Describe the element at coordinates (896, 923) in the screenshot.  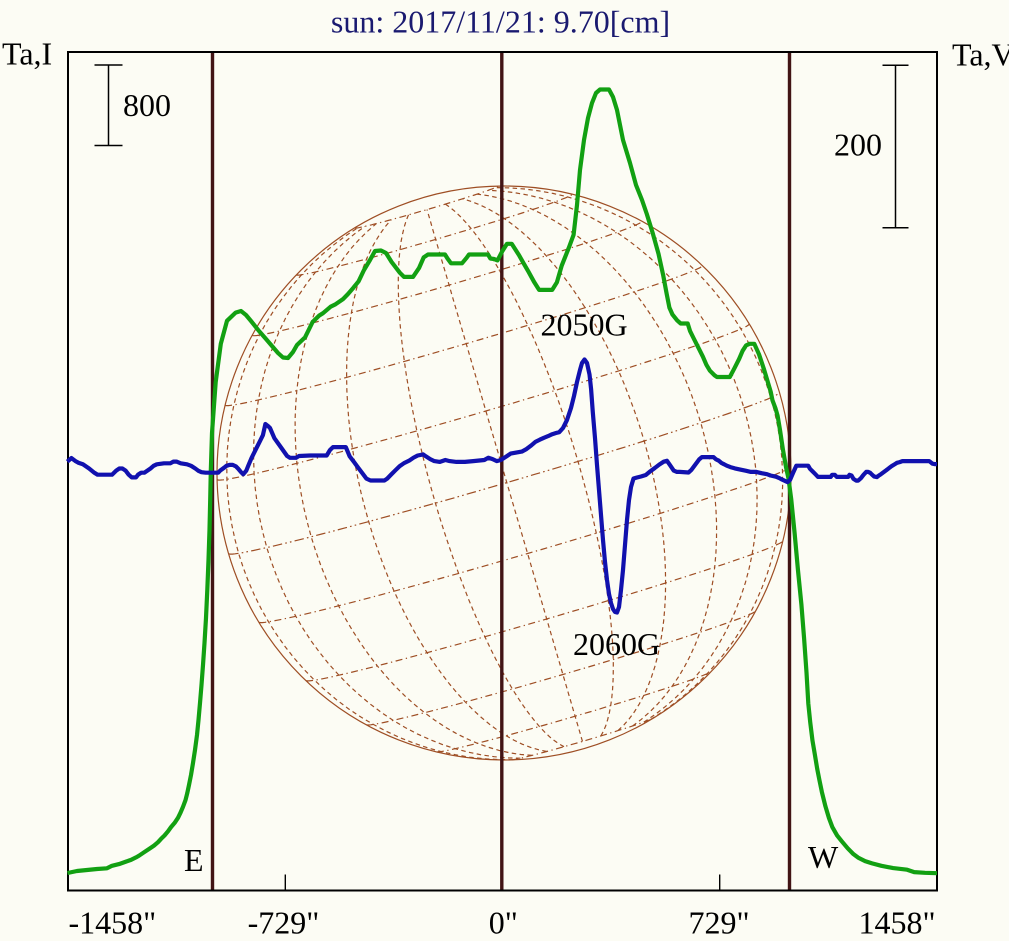
I see `svg-text: 1458"` at that location.